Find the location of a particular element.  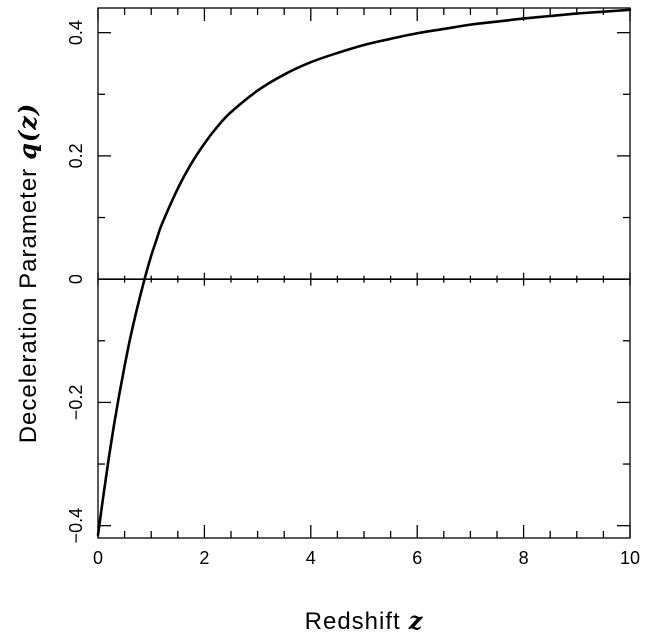

x-tick-label: 6 is located at coordinates (417, 558).